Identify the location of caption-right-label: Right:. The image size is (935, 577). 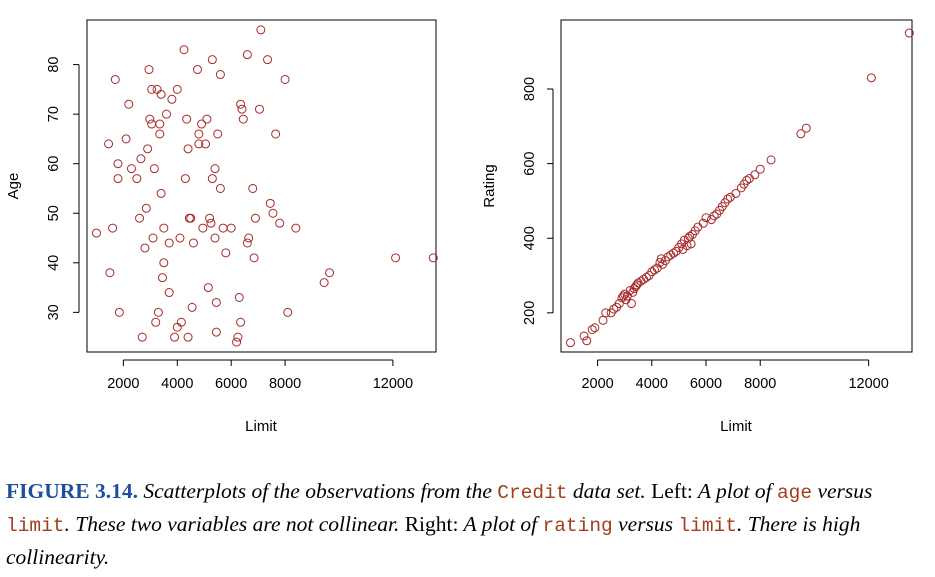
(429, 524).